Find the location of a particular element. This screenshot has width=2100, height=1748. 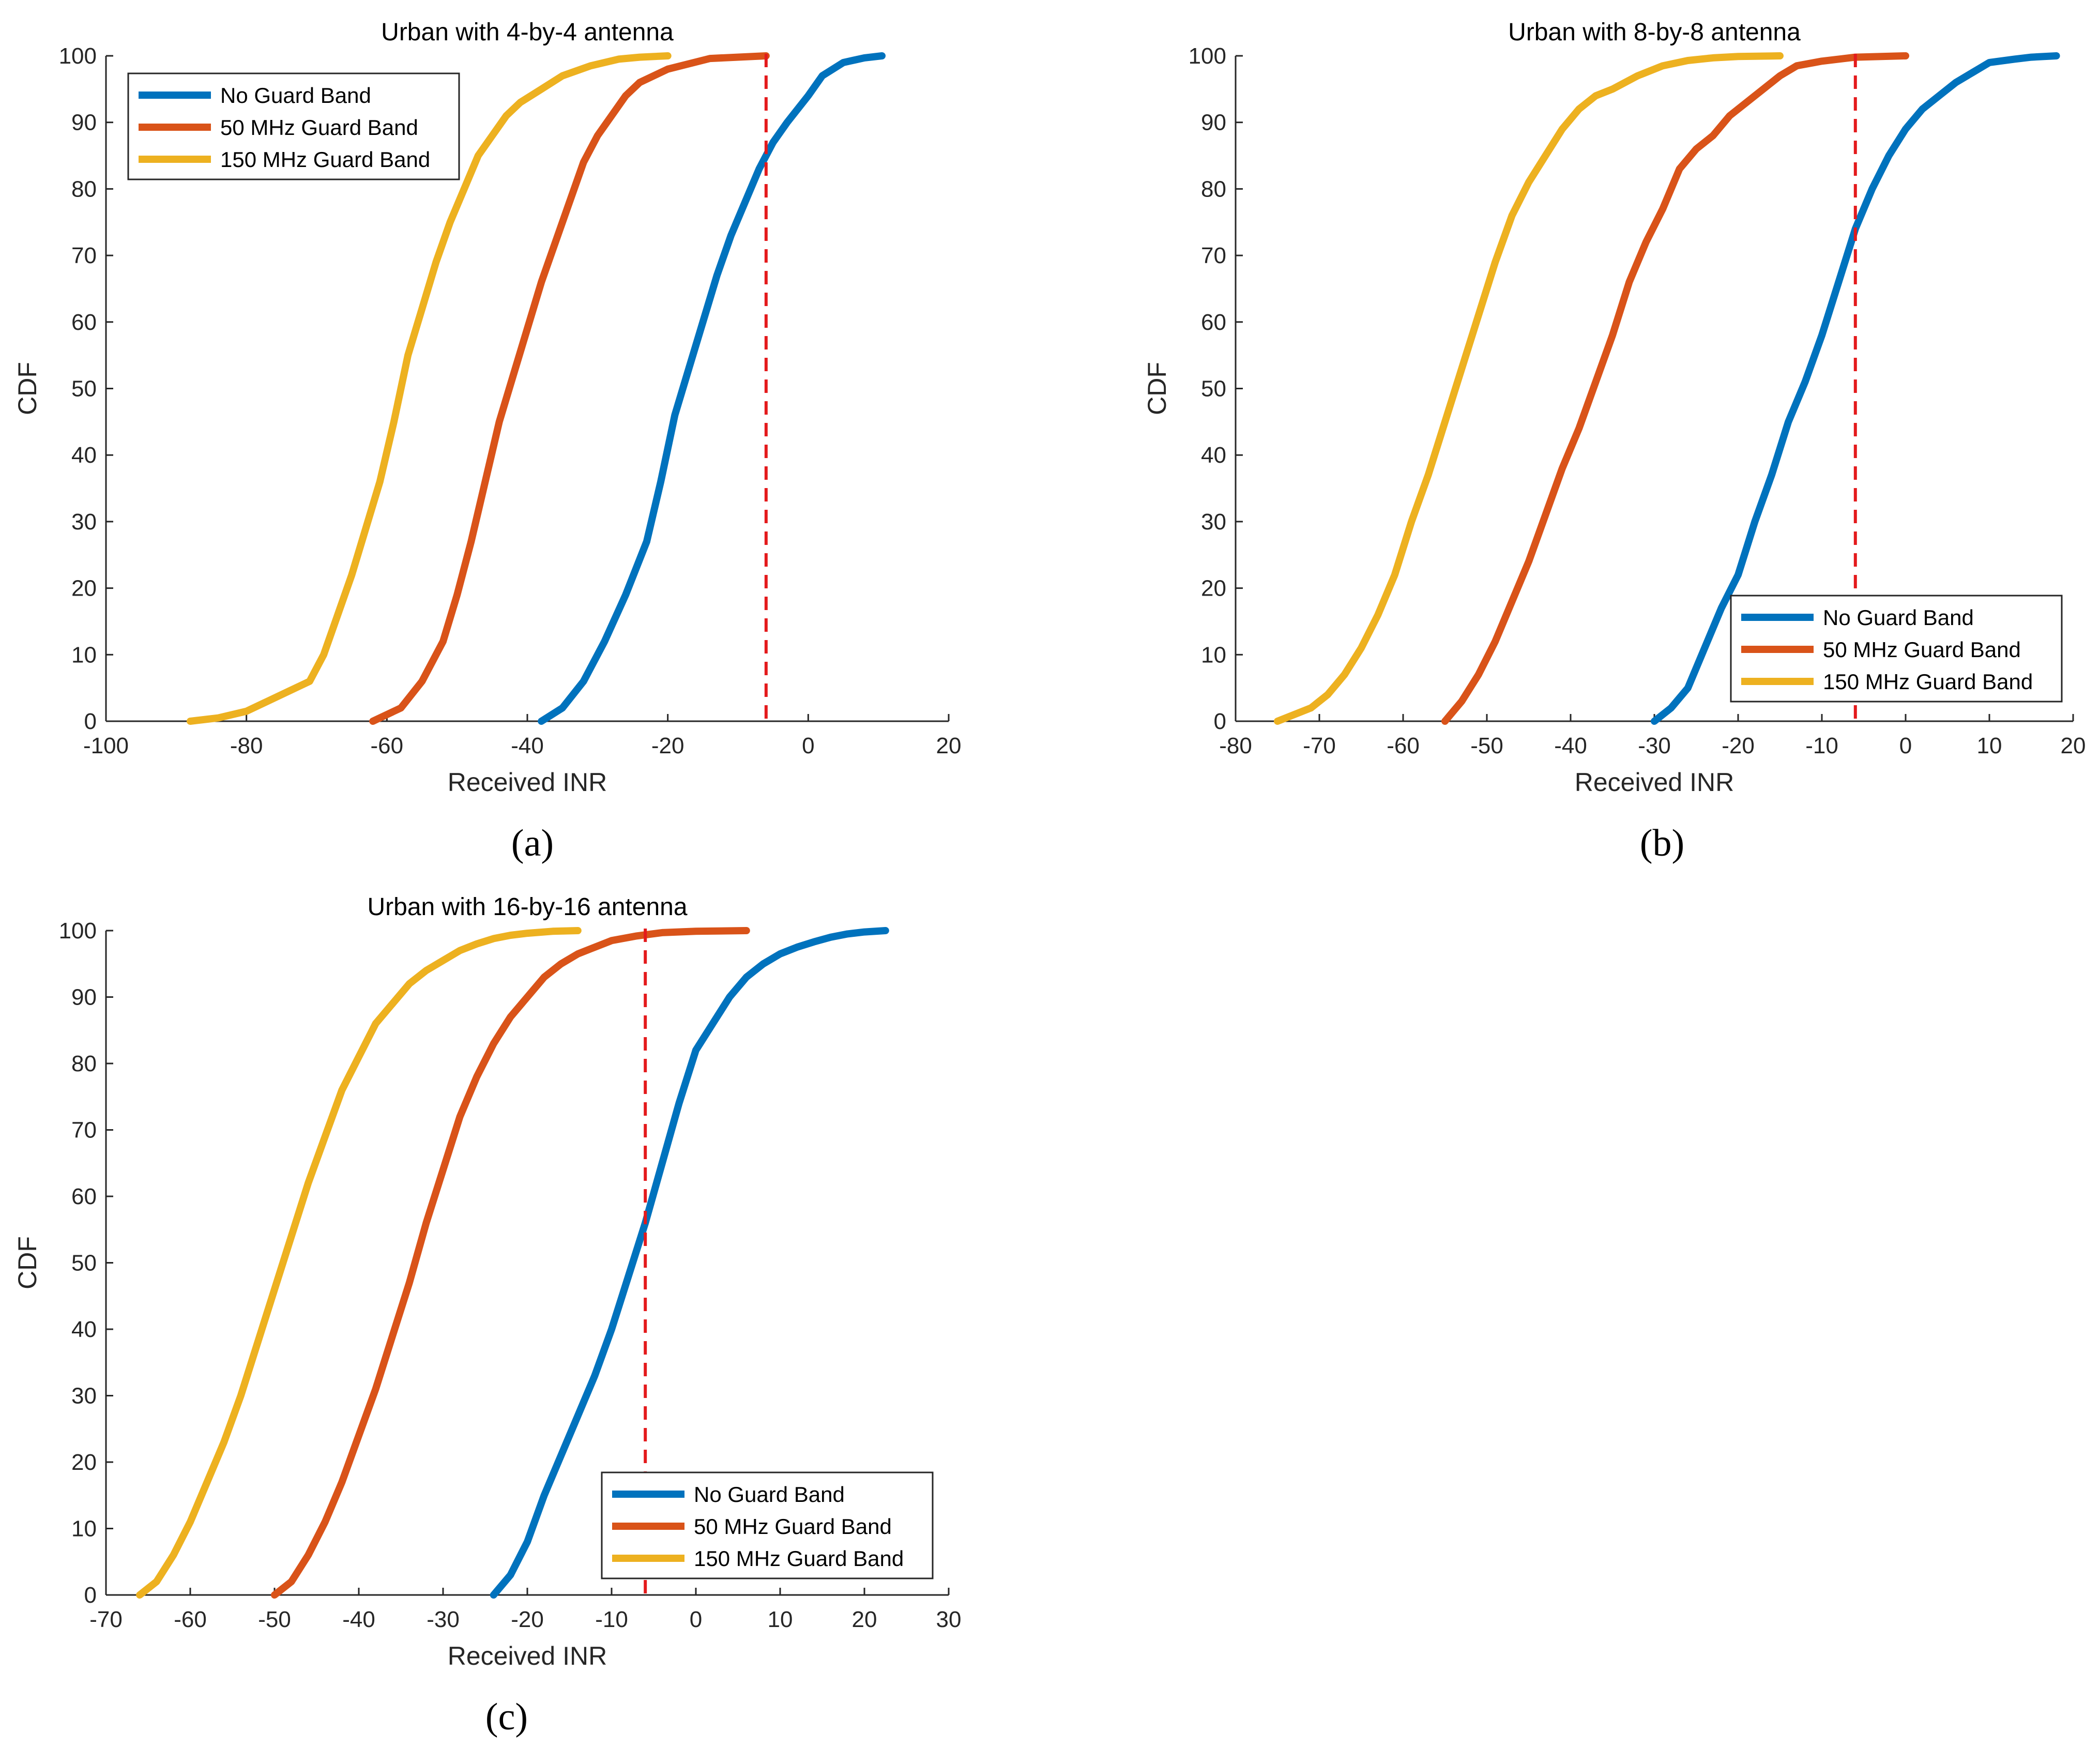

x-tick-label: 30 is located at coordinates (949, 1619).